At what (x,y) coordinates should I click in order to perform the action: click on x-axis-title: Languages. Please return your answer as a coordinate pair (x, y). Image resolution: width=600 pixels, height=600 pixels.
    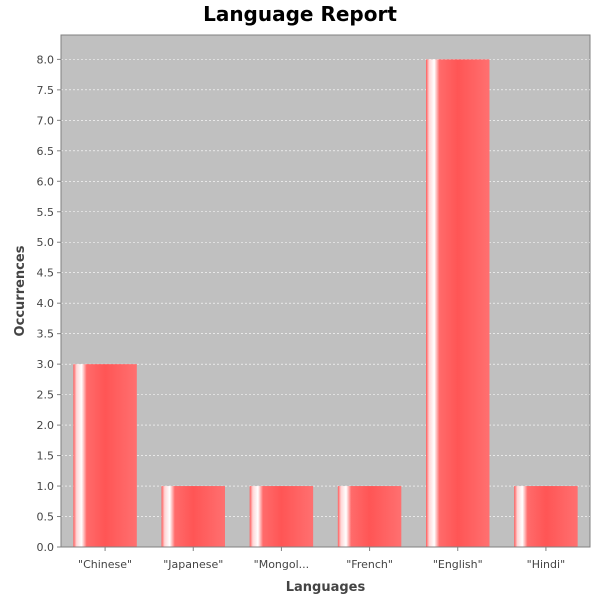
    Looking at the image, I should click on (326, 587).